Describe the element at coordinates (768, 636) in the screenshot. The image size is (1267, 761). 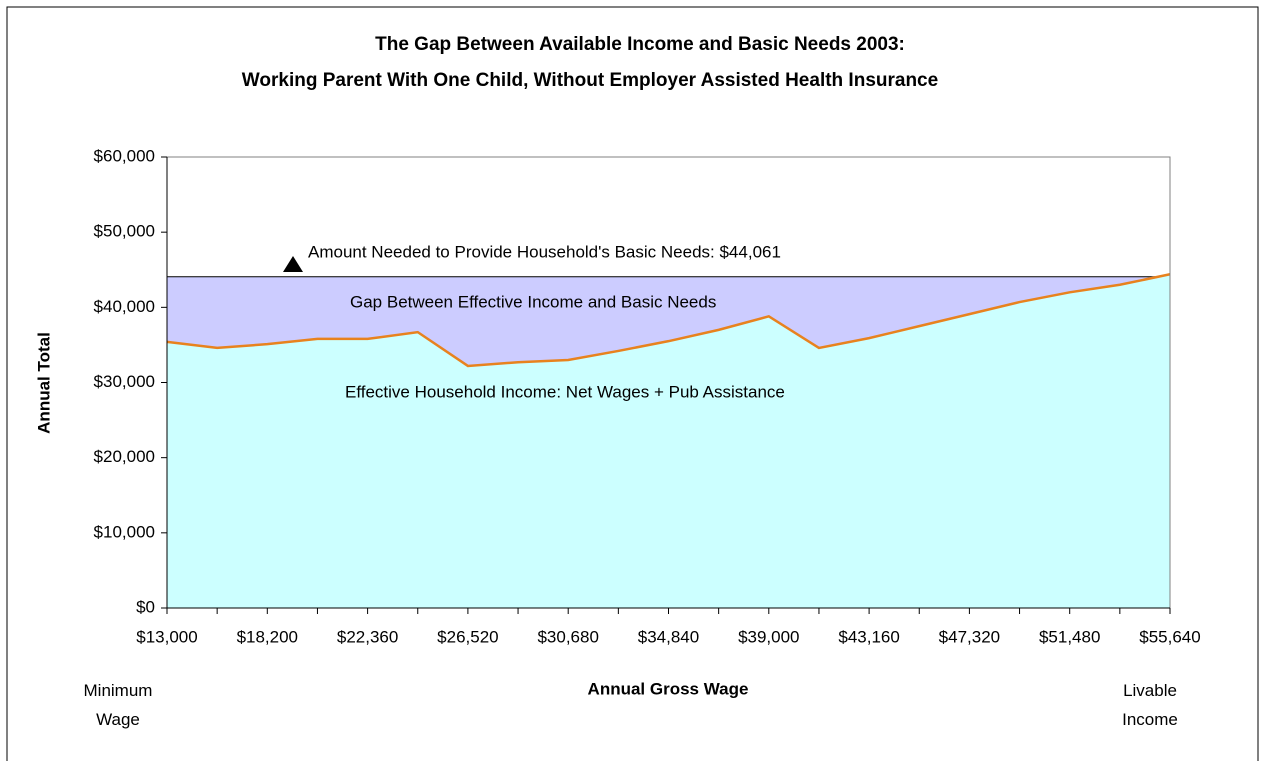
I see `x-tick-label: $39,000` at that location.